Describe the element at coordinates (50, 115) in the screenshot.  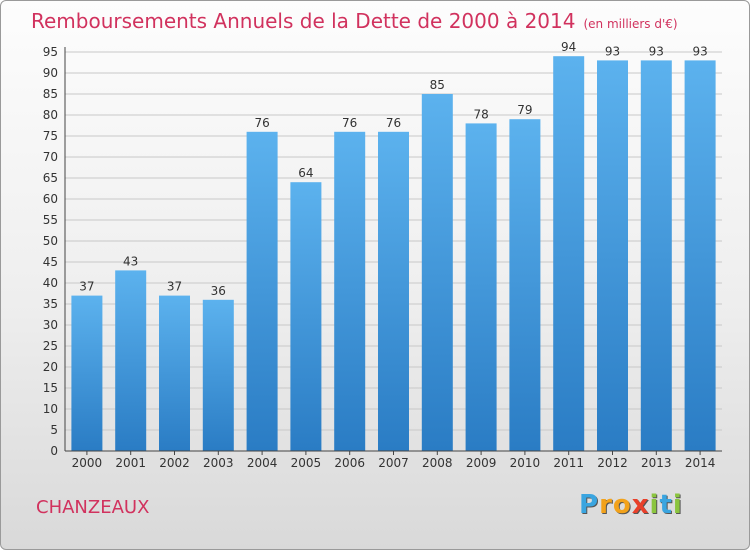
I see `y-tick-label: 80` at that location.